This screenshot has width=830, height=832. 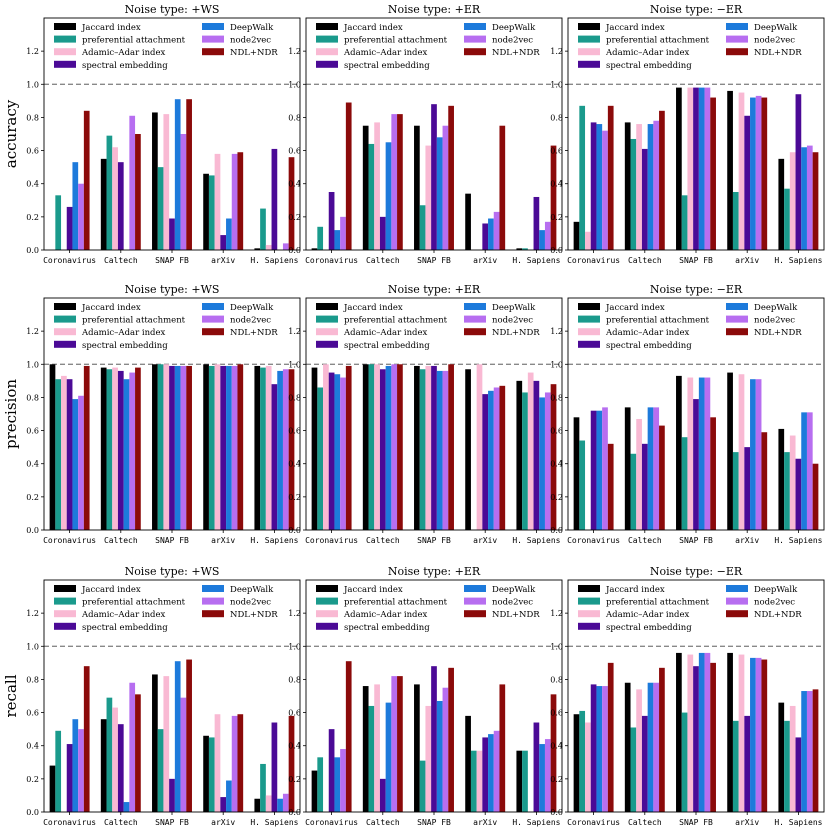 What do you see at coordinates (434, 289) in the screenshot?
I see `subplot-title: Noise type: +ER` at bounding box center [434, 289].